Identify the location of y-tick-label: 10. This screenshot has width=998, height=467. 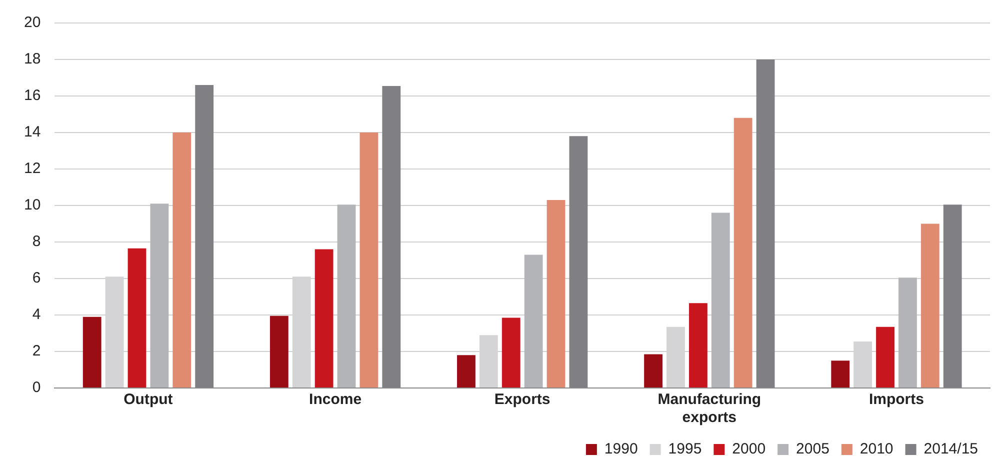
(32, 205).